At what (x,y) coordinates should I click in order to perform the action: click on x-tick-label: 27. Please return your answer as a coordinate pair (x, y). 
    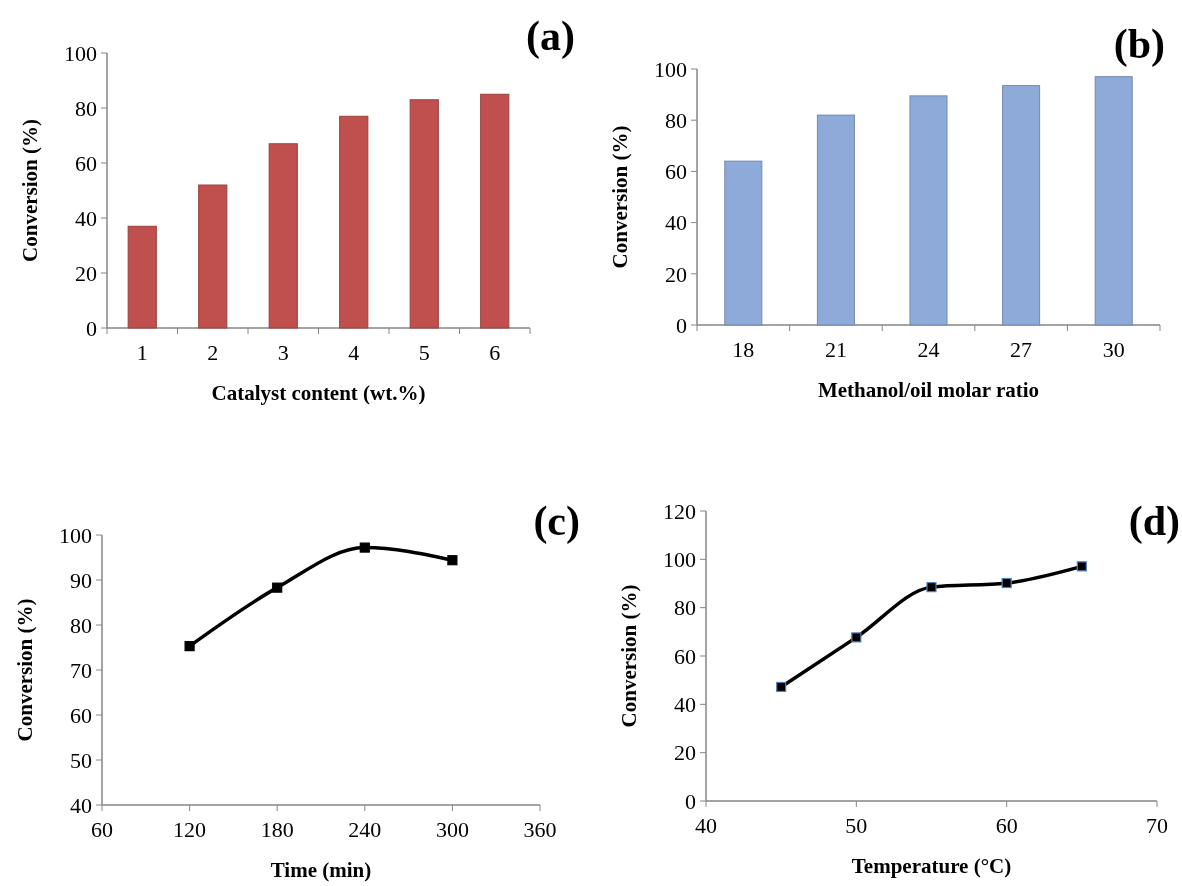
    Looking at the image, I should click on (1021, 349).